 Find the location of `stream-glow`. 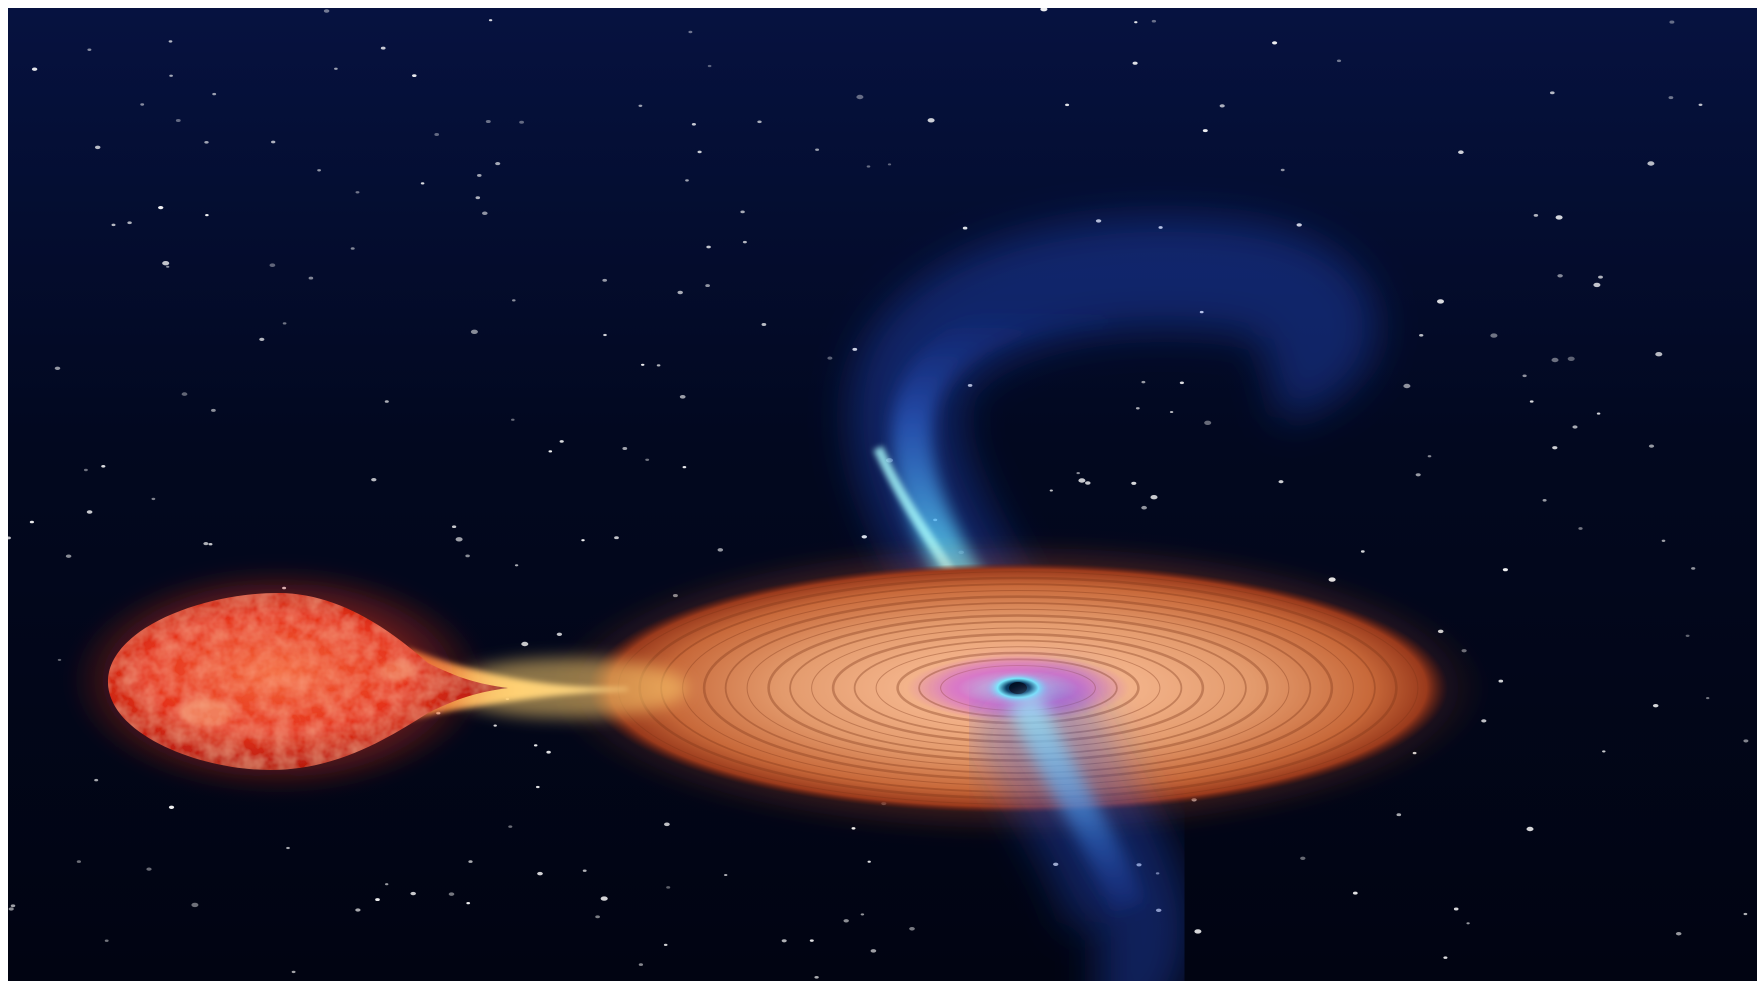

stream-glow is located at coordinates (568, 688).